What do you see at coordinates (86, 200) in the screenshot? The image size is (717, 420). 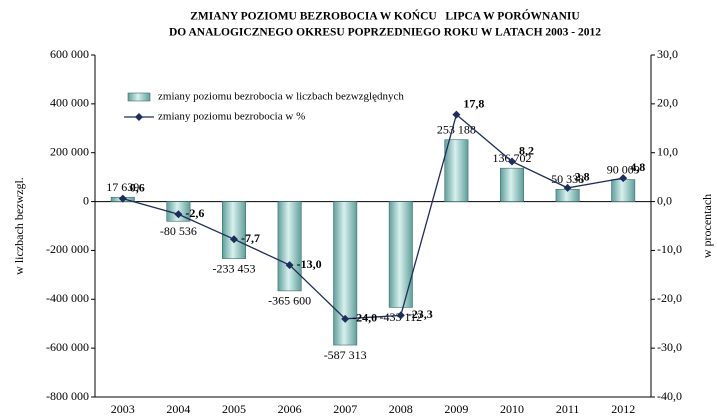 I see `y-tick-label: 0` at bounding box center [86, 200].